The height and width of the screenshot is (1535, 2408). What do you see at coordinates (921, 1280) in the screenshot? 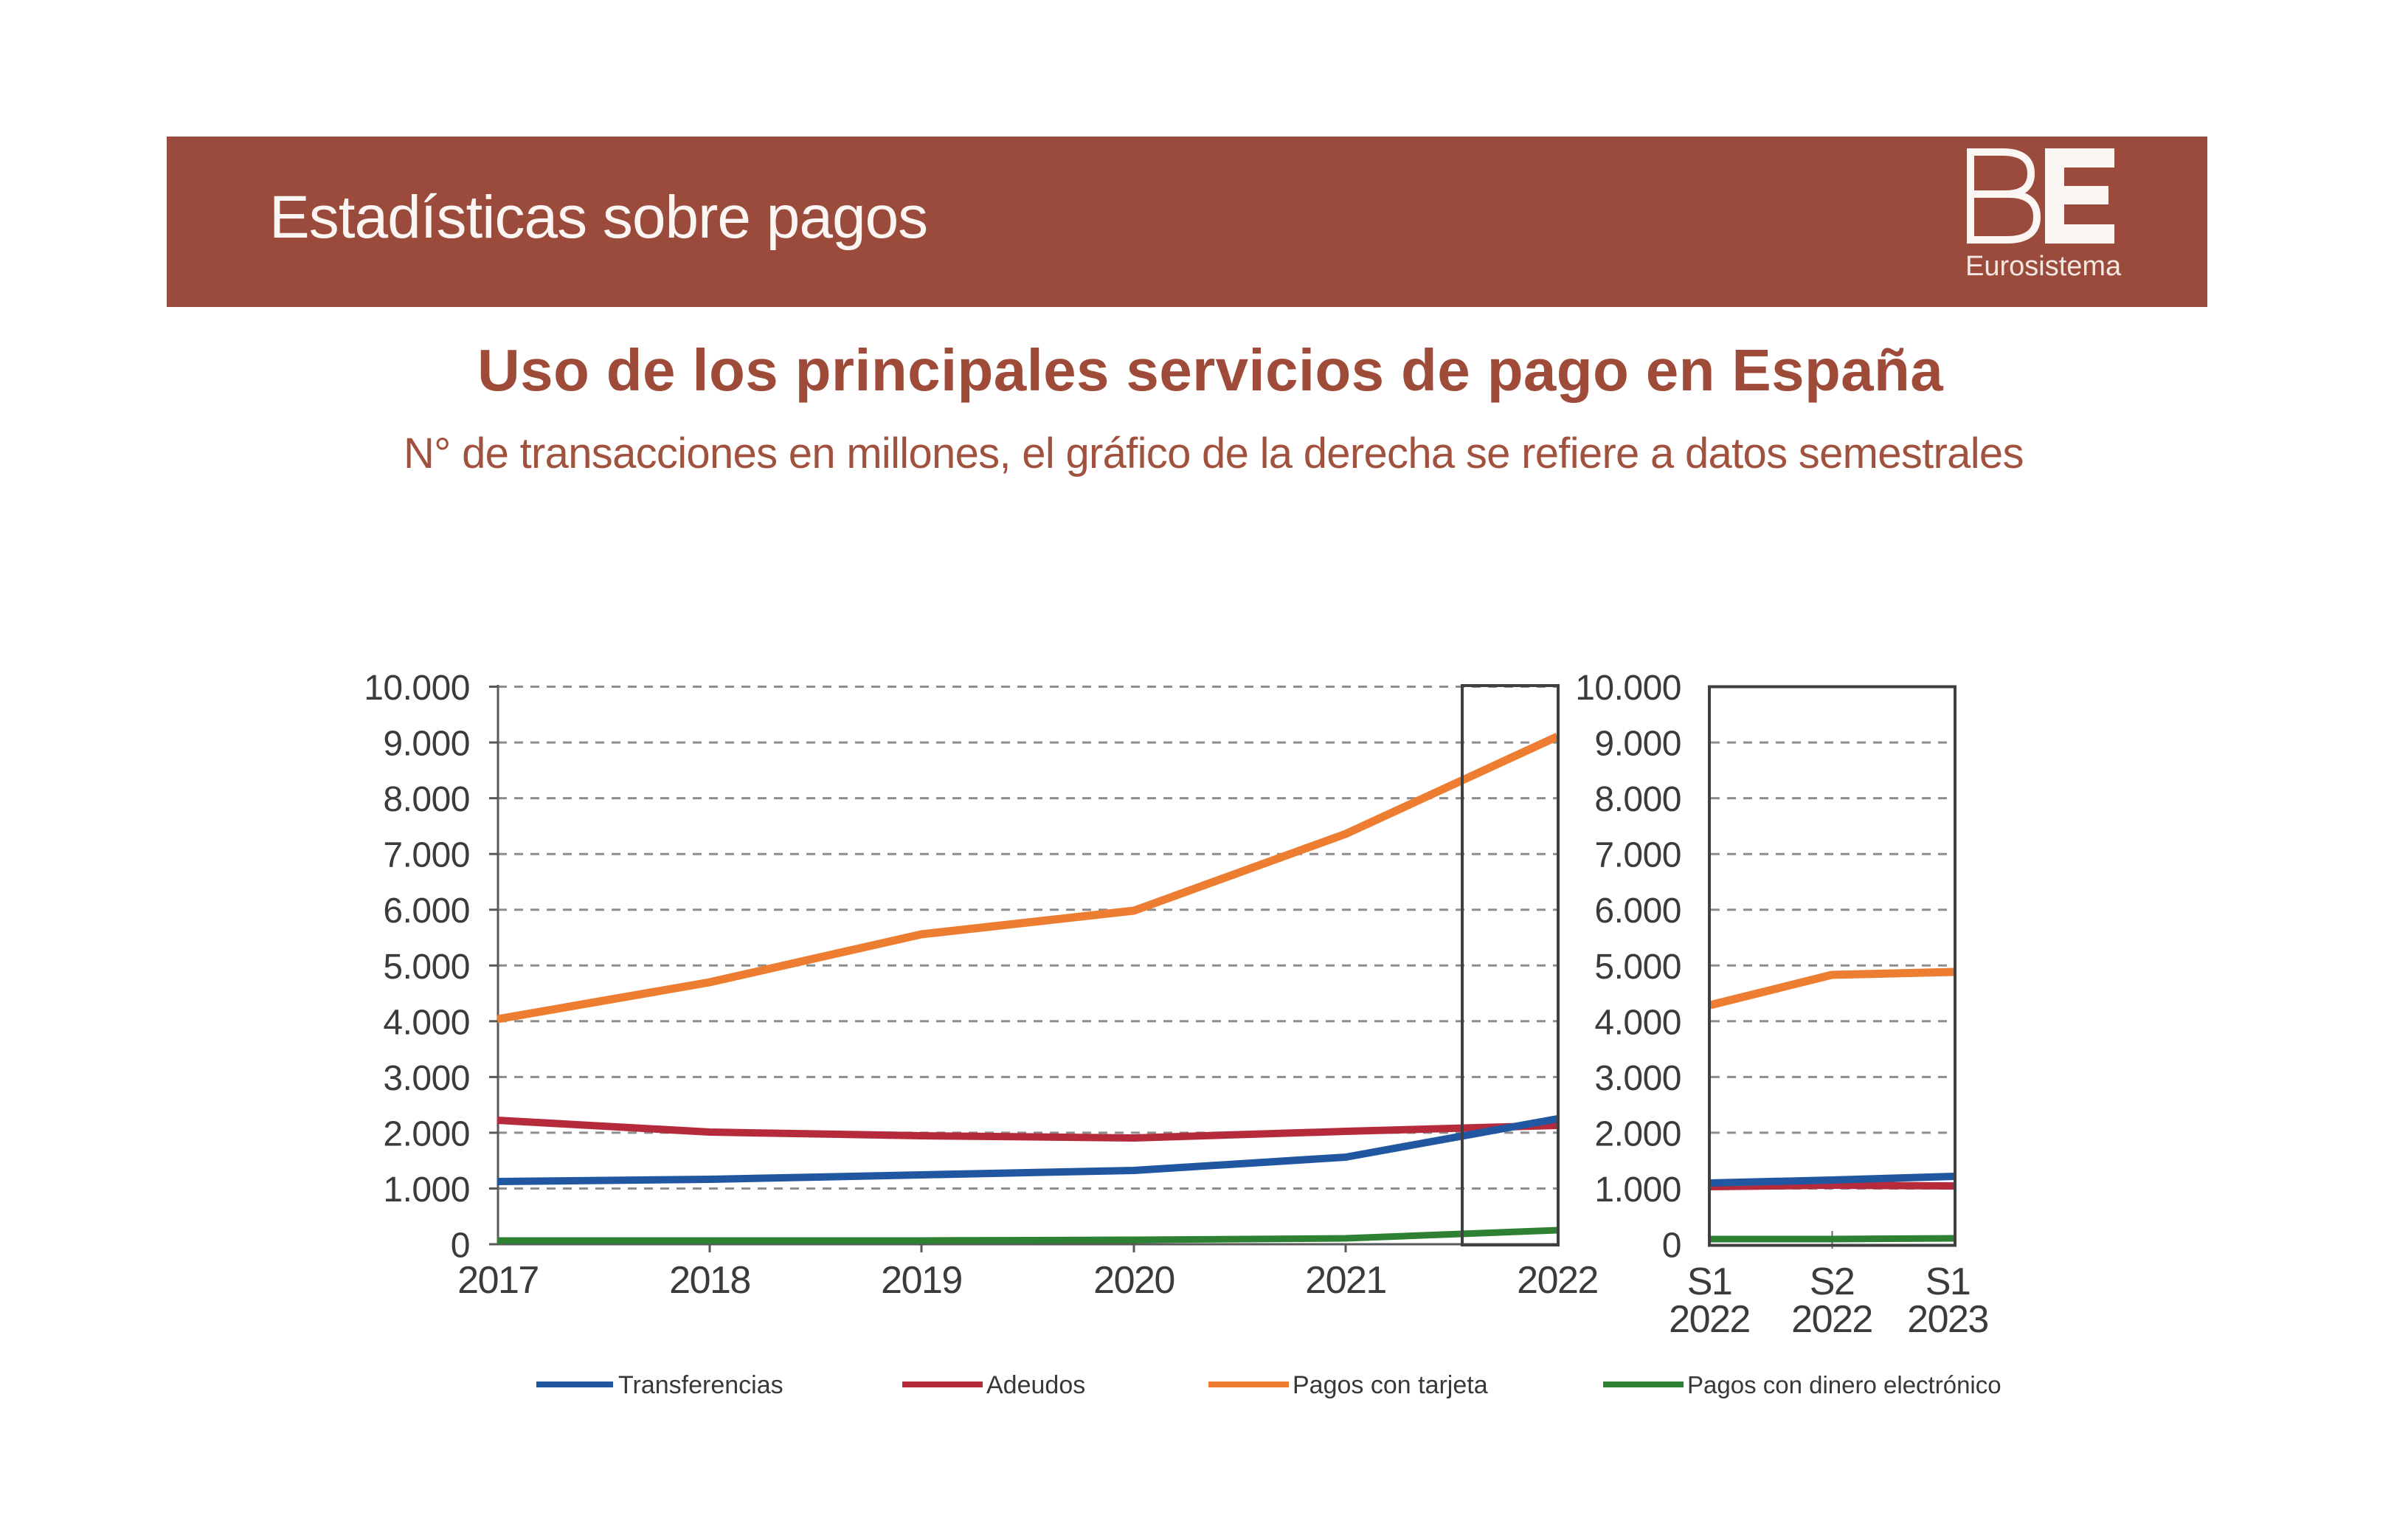
I see `svg-text: 2019` at bounding box center [921, 1280].